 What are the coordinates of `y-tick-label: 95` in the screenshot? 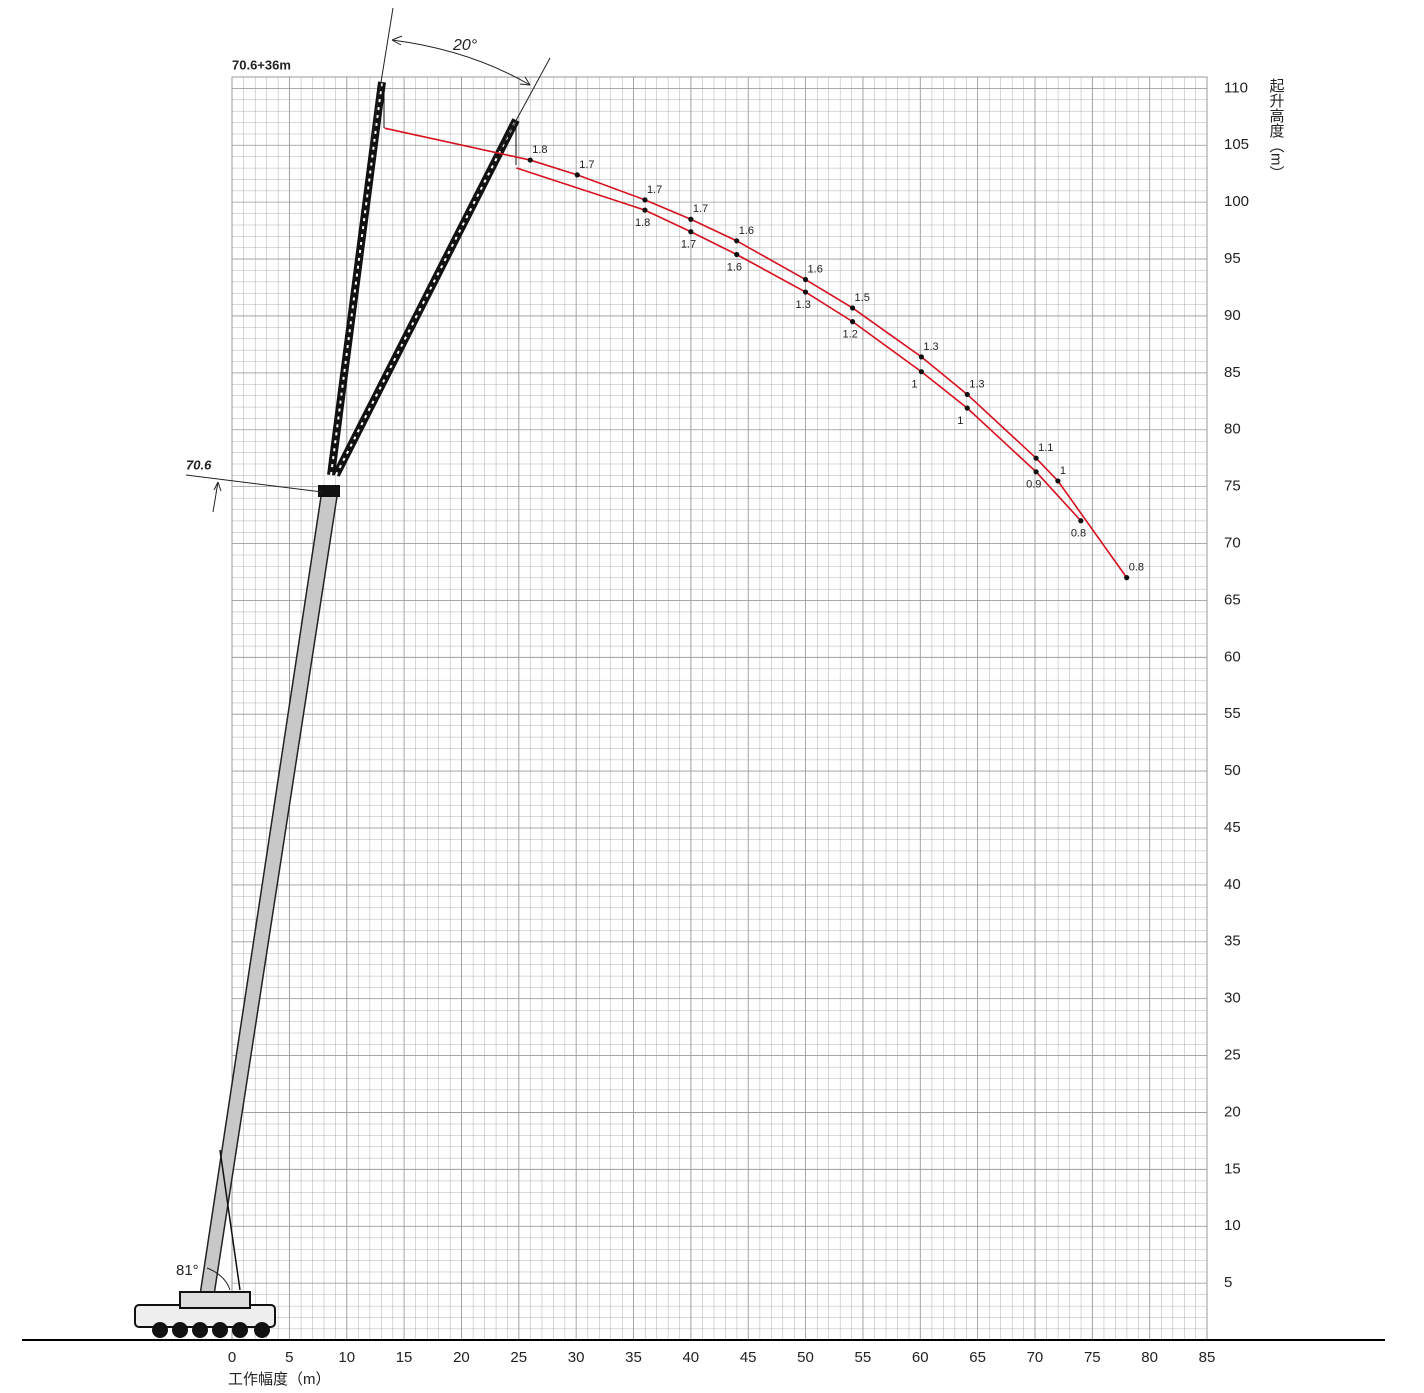 It's located at (1232, 258).